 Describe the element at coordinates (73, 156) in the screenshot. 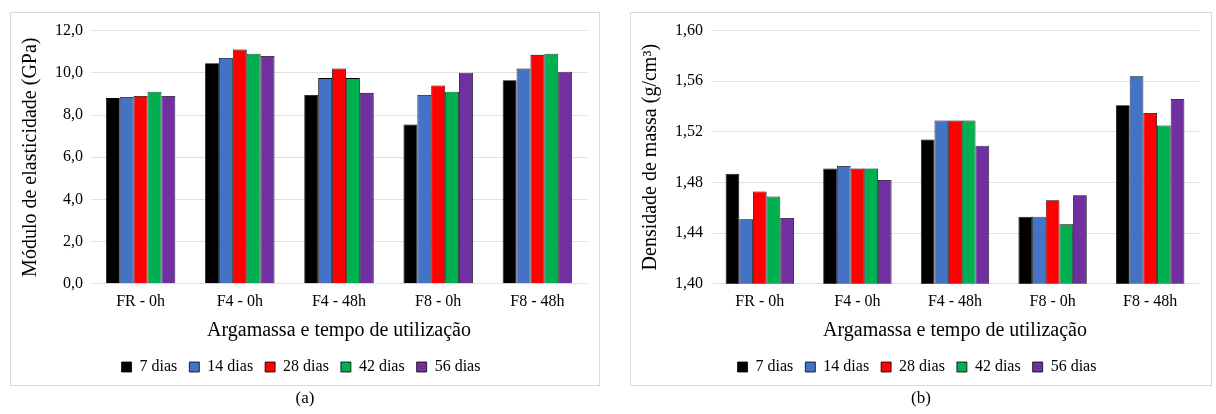

I see `y-tick-label: 6,0` at that location.